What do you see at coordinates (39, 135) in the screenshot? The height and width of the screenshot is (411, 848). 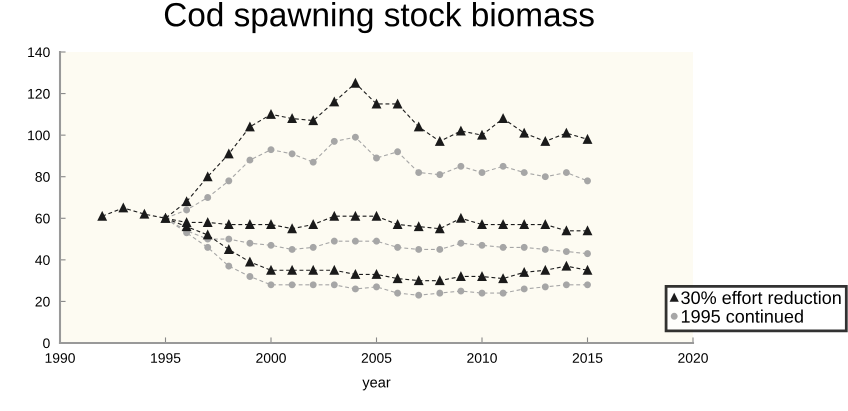 I see `y-tick-label: 100` at bounding box center [39, 135].